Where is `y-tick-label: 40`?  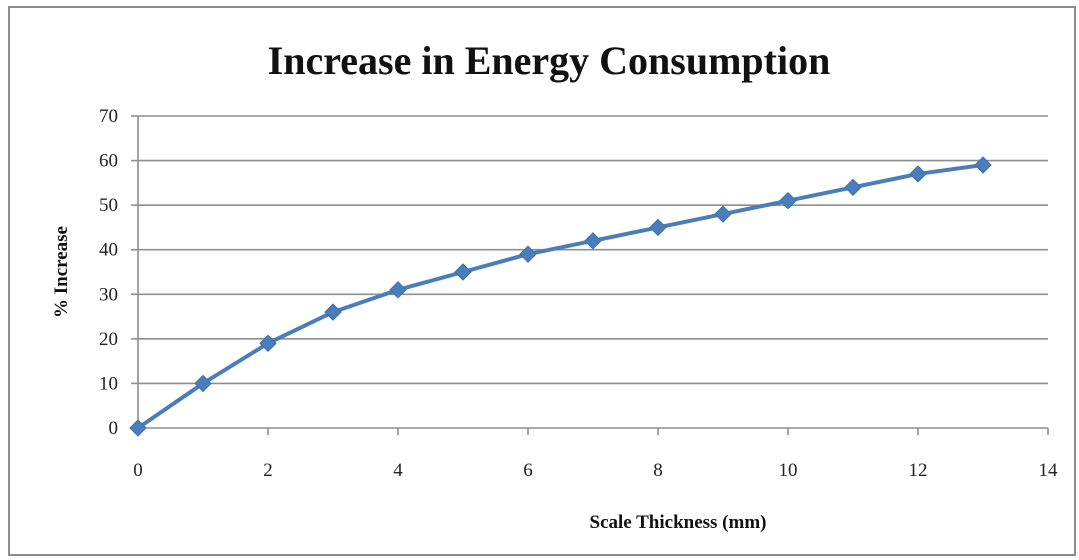
y-tick-label: 40 is located at coordinates (108, 250).